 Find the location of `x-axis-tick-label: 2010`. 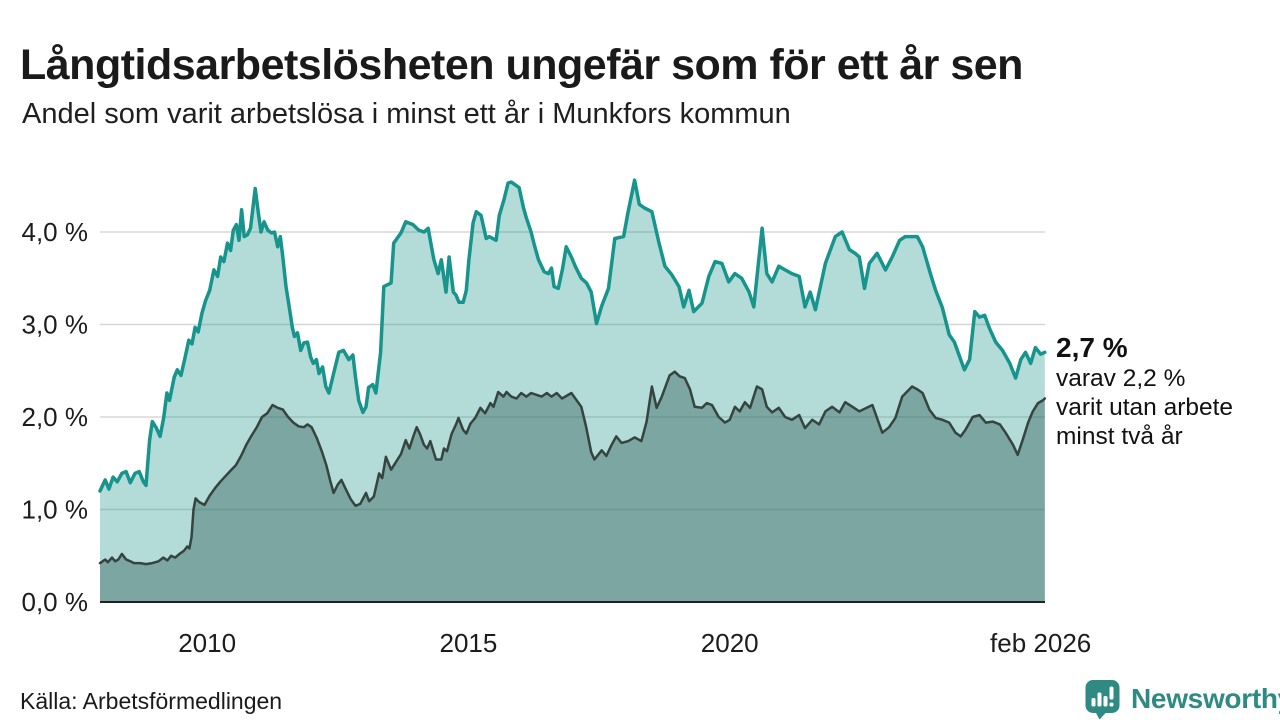

x-axis-tick-label: 2010 is located at coordinates (207, 643).